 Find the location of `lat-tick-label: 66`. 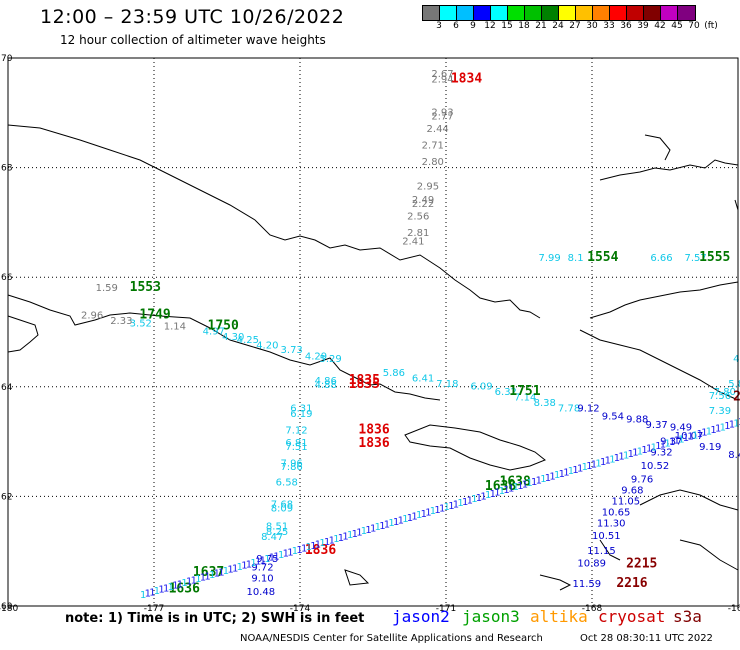

lat-tick-label: 66 is located at coordinates (7, 278).